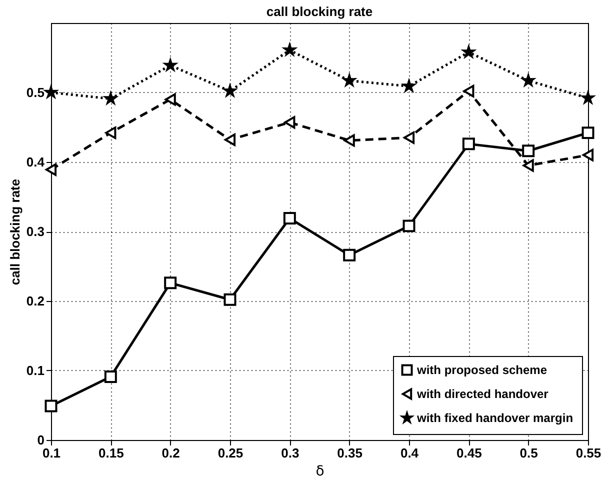 The image size is (615, 484). Describe the element at coordinates (14, 232) in the screenshot. I see `y-axis-title: call blocking rate` at that location.